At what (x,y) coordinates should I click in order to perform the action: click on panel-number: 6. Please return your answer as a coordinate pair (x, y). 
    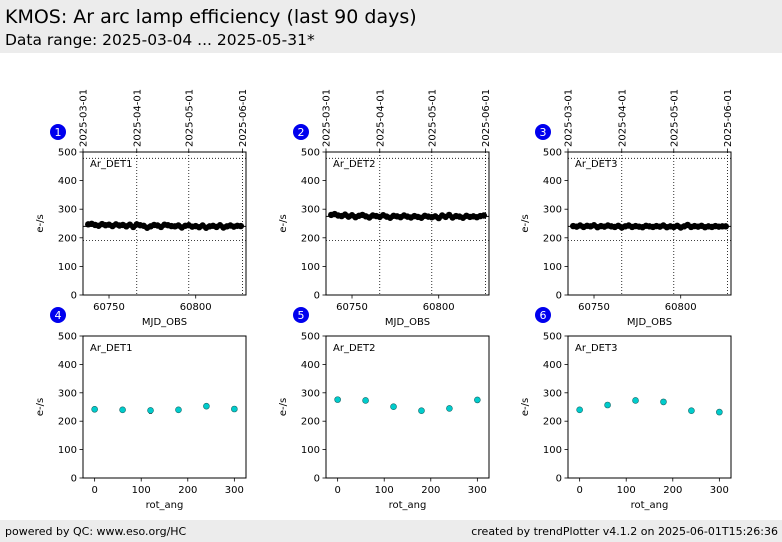
    Looking at the image, I should click on (543, 315).